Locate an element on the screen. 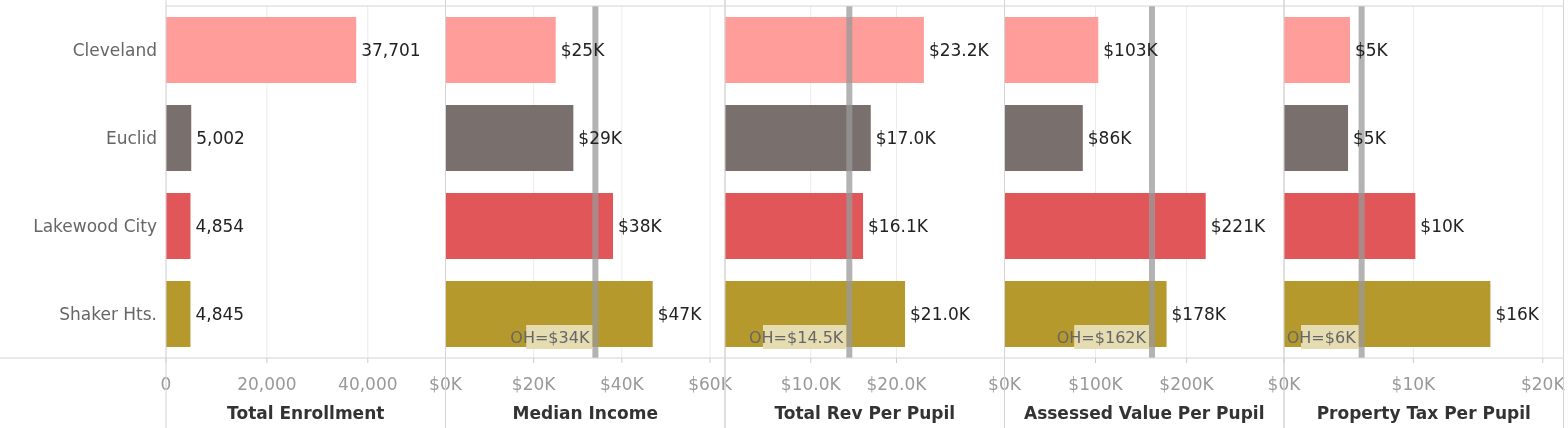 This screenshot has width=1568, height=428. data-label: $16.1K is located at coordinates (898, 225).